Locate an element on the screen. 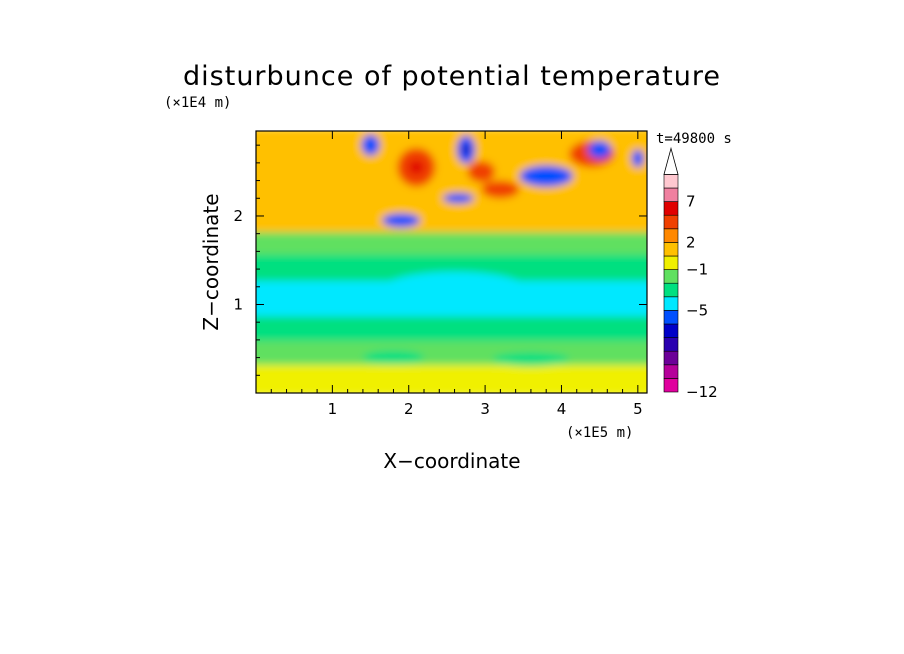 This screenshot has height=654, width=904. time-label: t=49800 s is located at coordinates (694, 139).